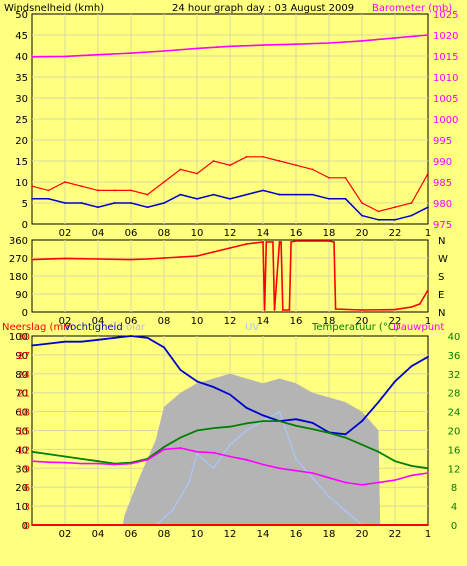 This screenshot has width=467, height=566. What do you see at coordinates (454, 356) in the screenshot?
I see `panel-3-right-tick: 36` at bounding box center [454, 356].